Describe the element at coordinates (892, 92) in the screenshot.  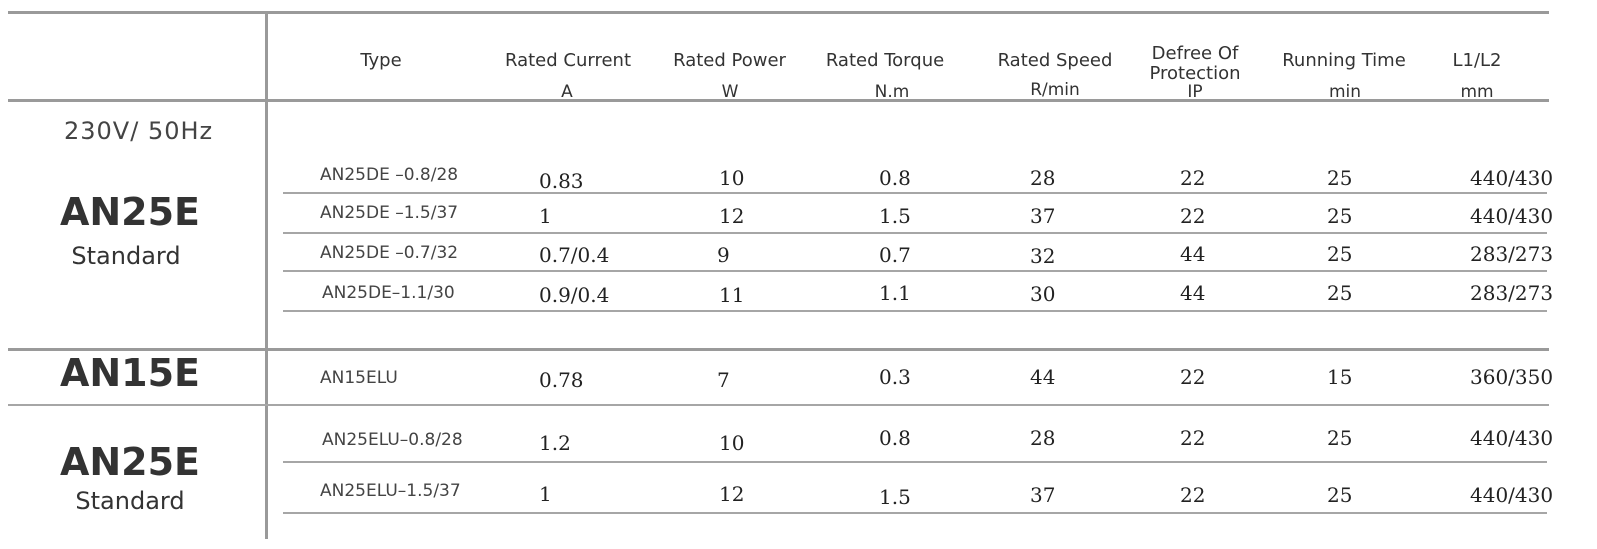
I see `header-rated-torque-unit: N.m` at that location.